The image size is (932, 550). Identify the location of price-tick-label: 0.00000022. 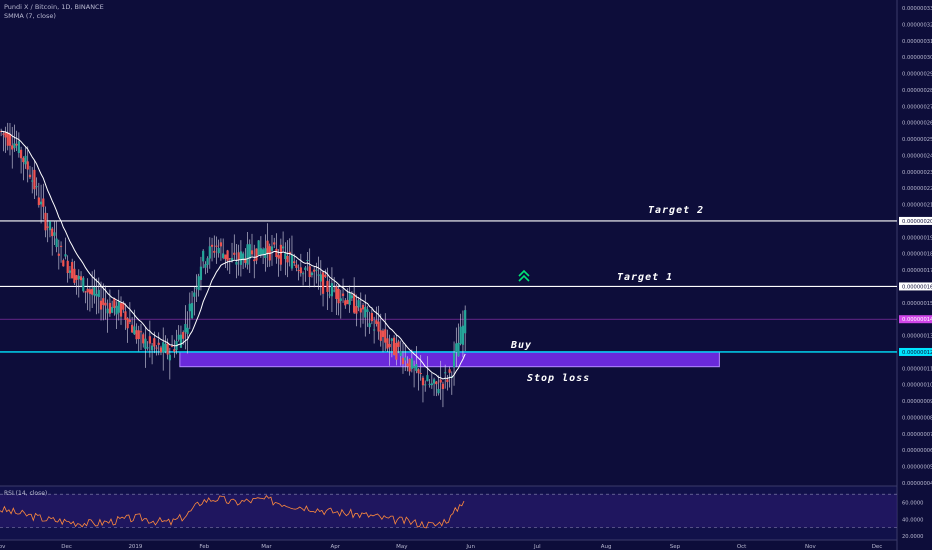
(917, 189).